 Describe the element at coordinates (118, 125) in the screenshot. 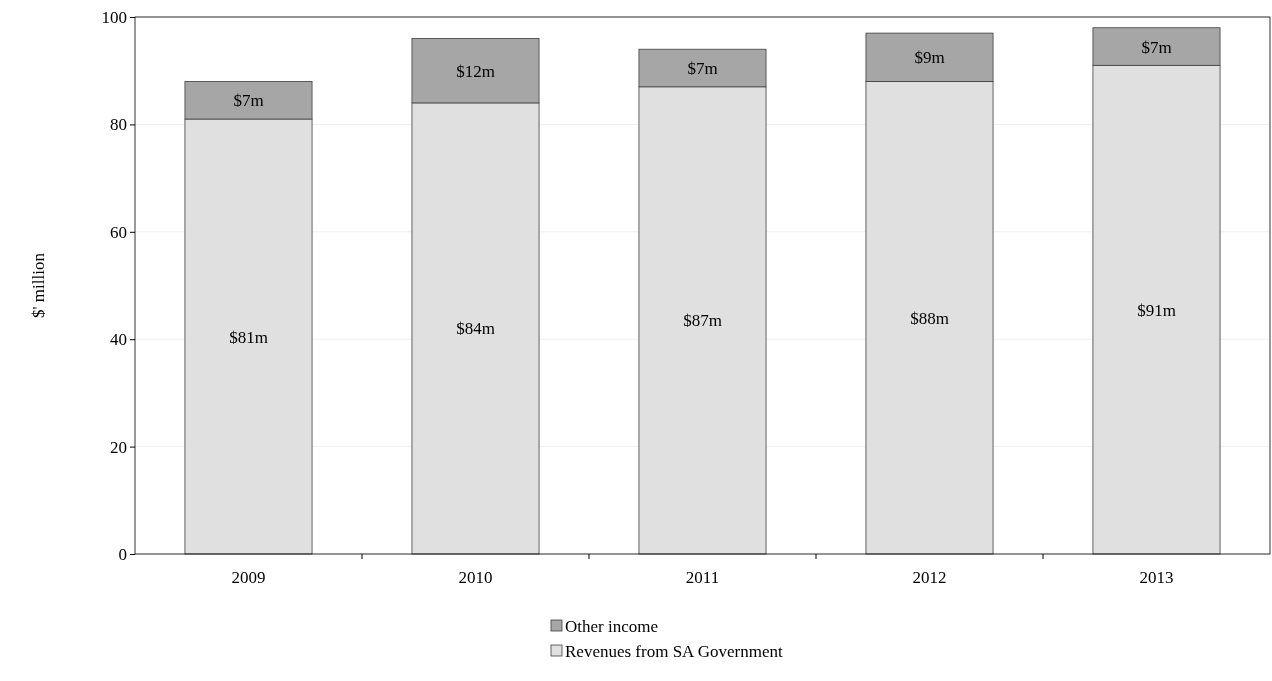

I see `y-tick-label: 80` at that location.